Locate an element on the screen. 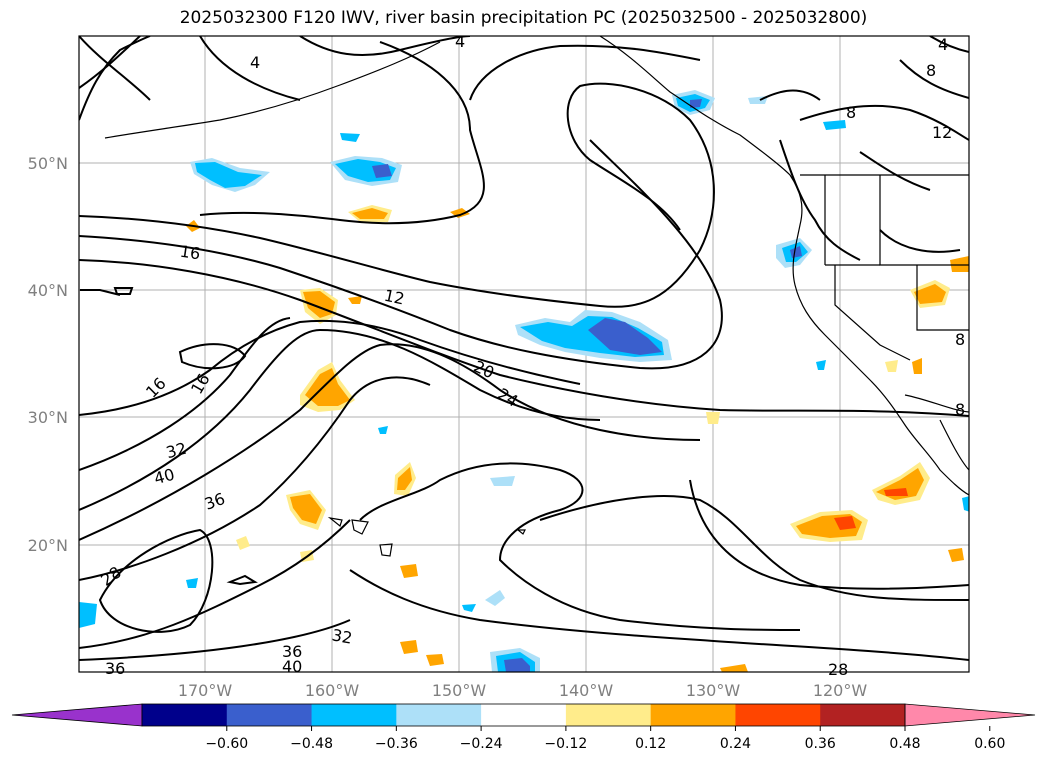 Image resolution: width=1047 pixels, height=765 pixels. colorbar-tick-label: −0.24 is located at coordinates (481, 744).